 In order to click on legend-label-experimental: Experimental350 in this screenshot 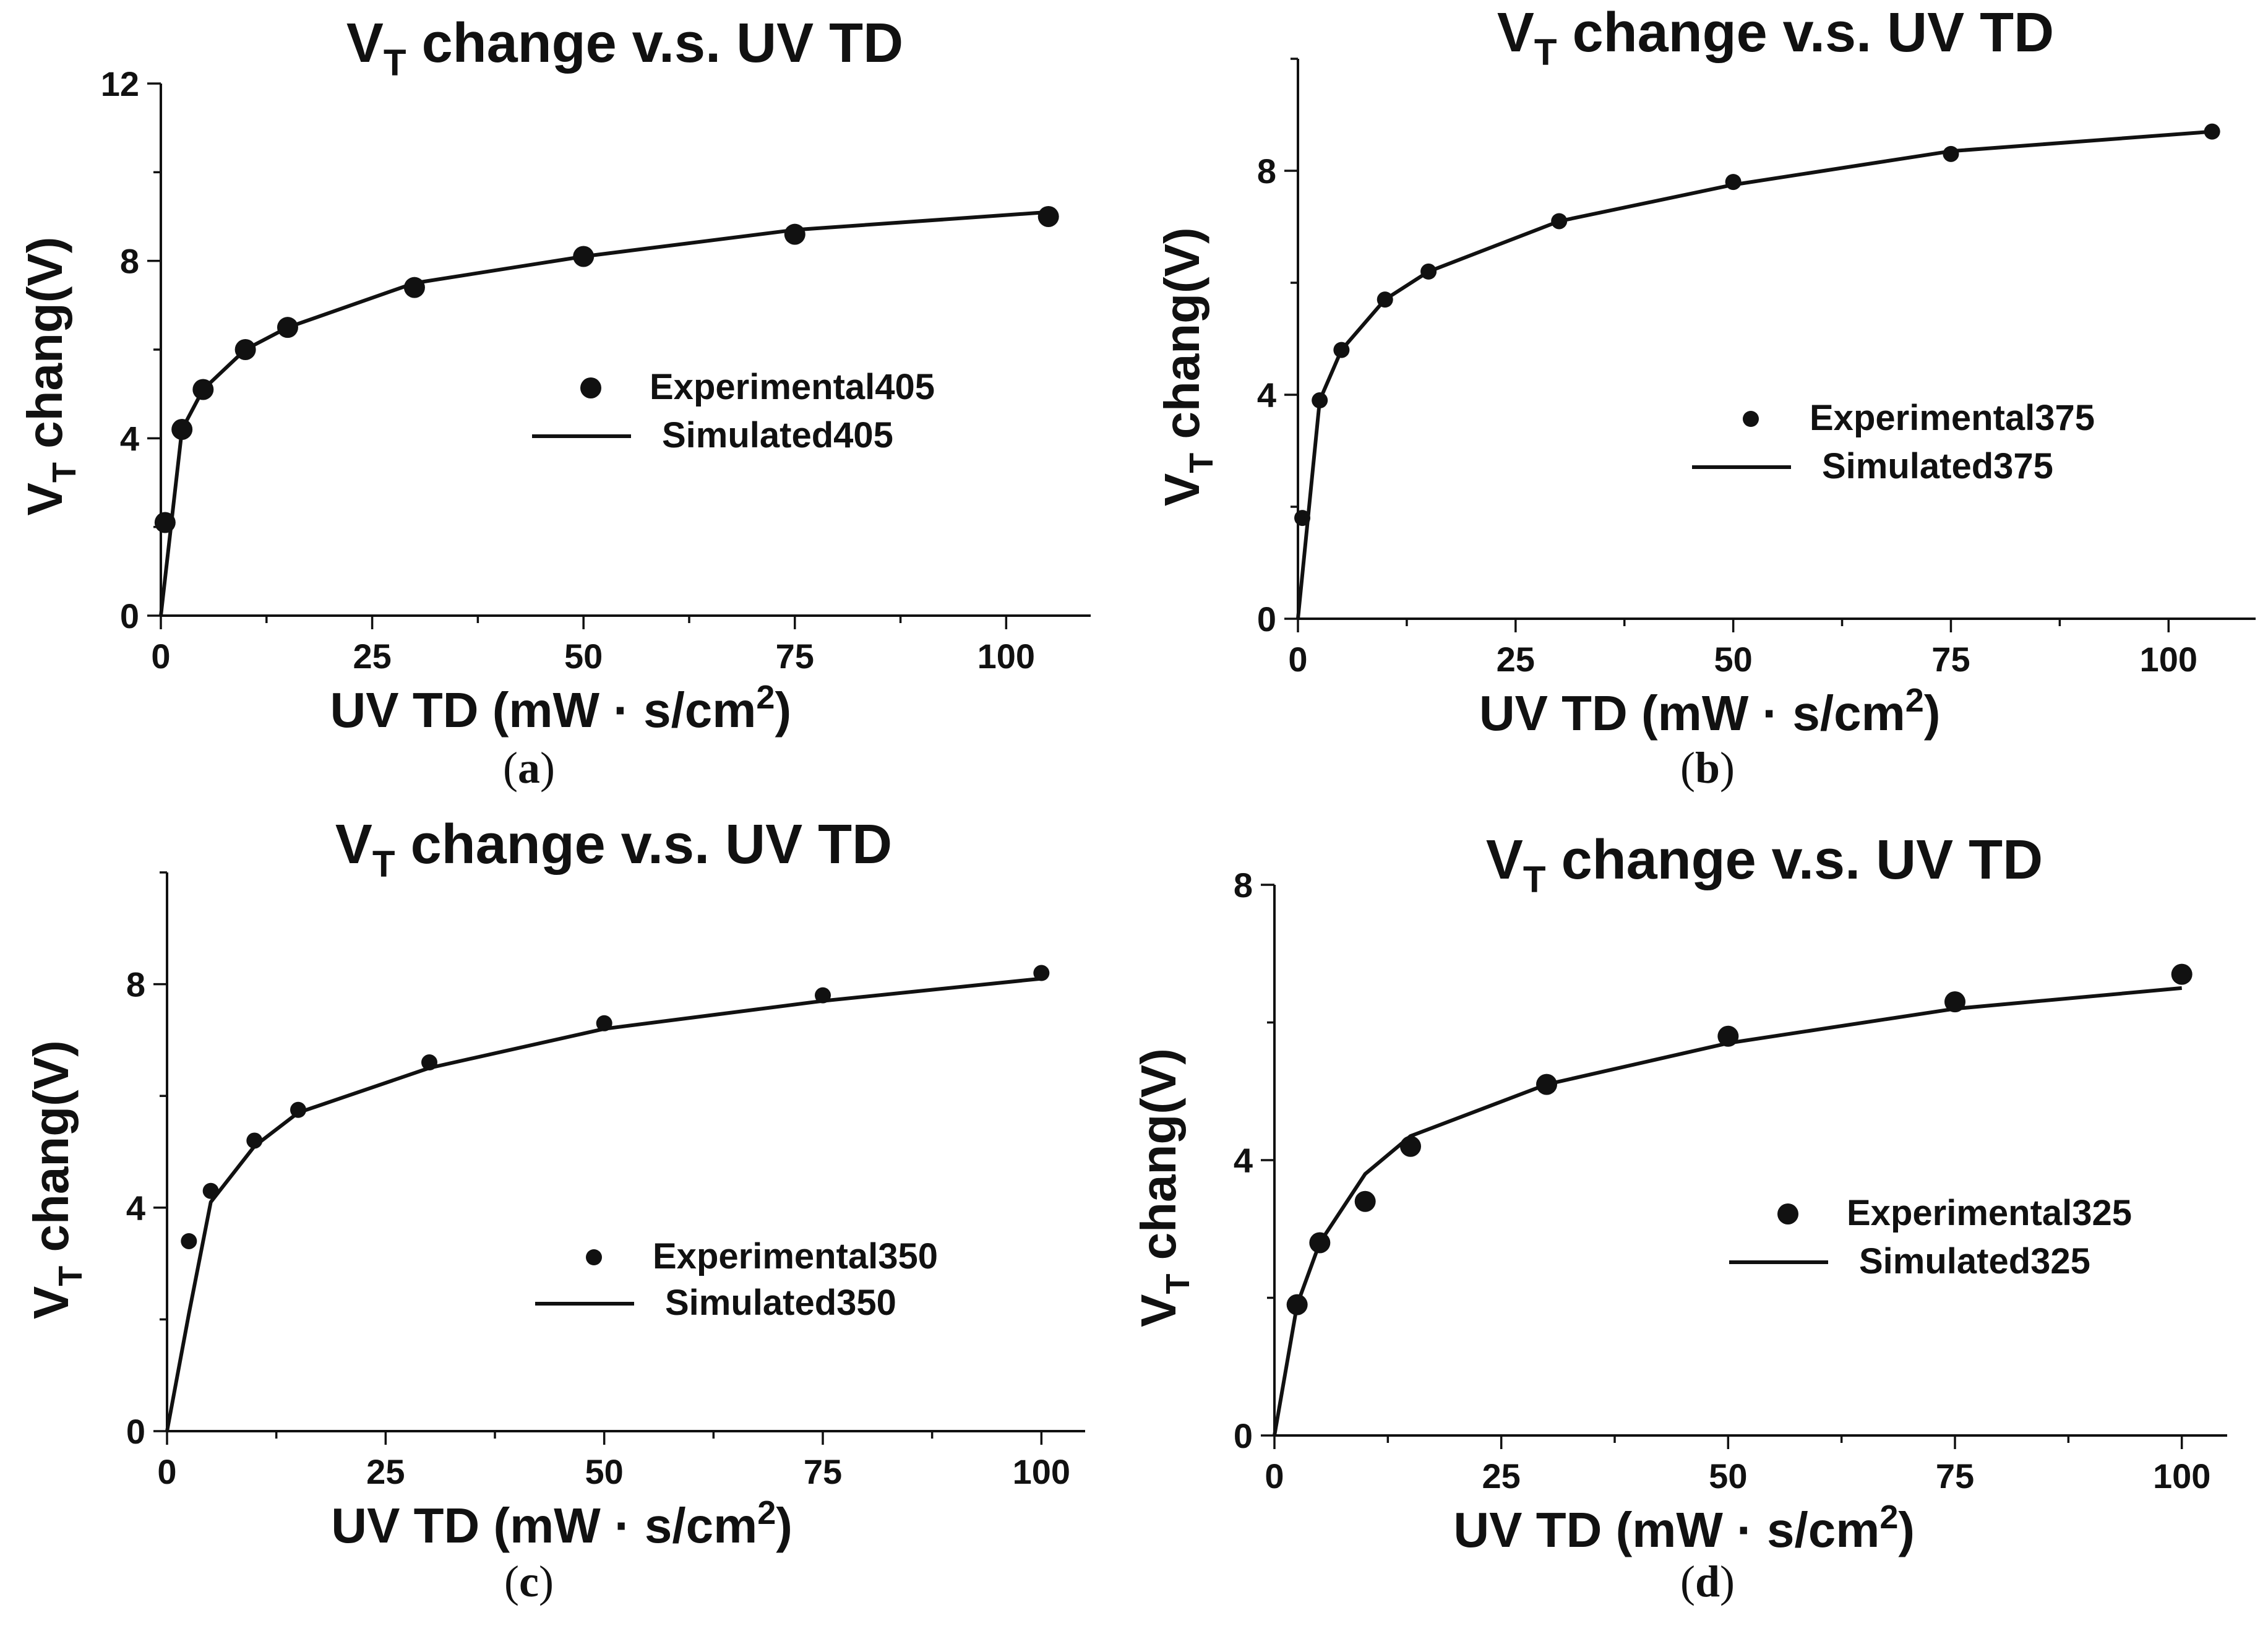, I will do `click(796, 1256)`.